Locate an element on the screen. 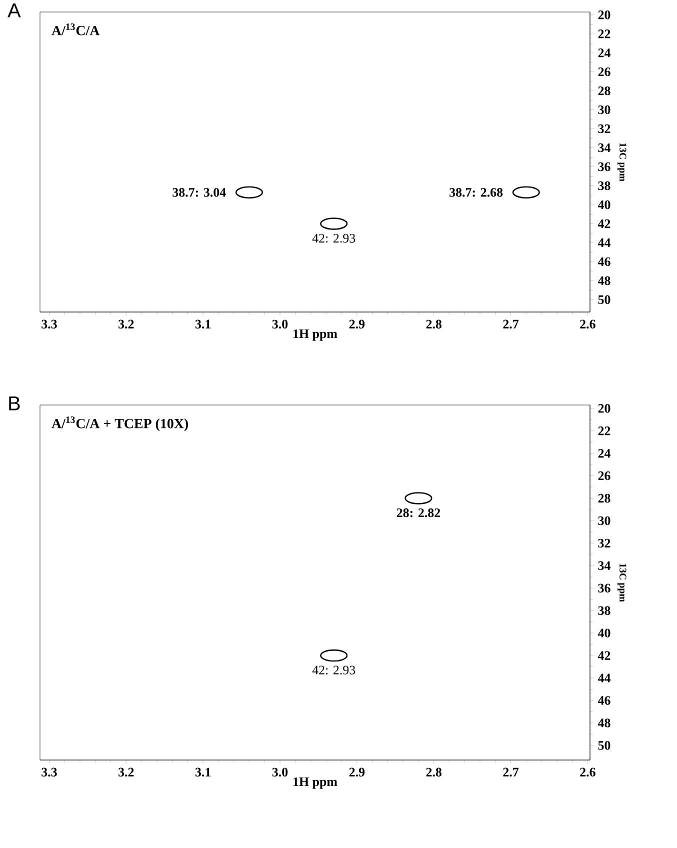 This screenshot has width=677, height=848. annotation: 28: 2.82 is located at coordinates (418, 513).